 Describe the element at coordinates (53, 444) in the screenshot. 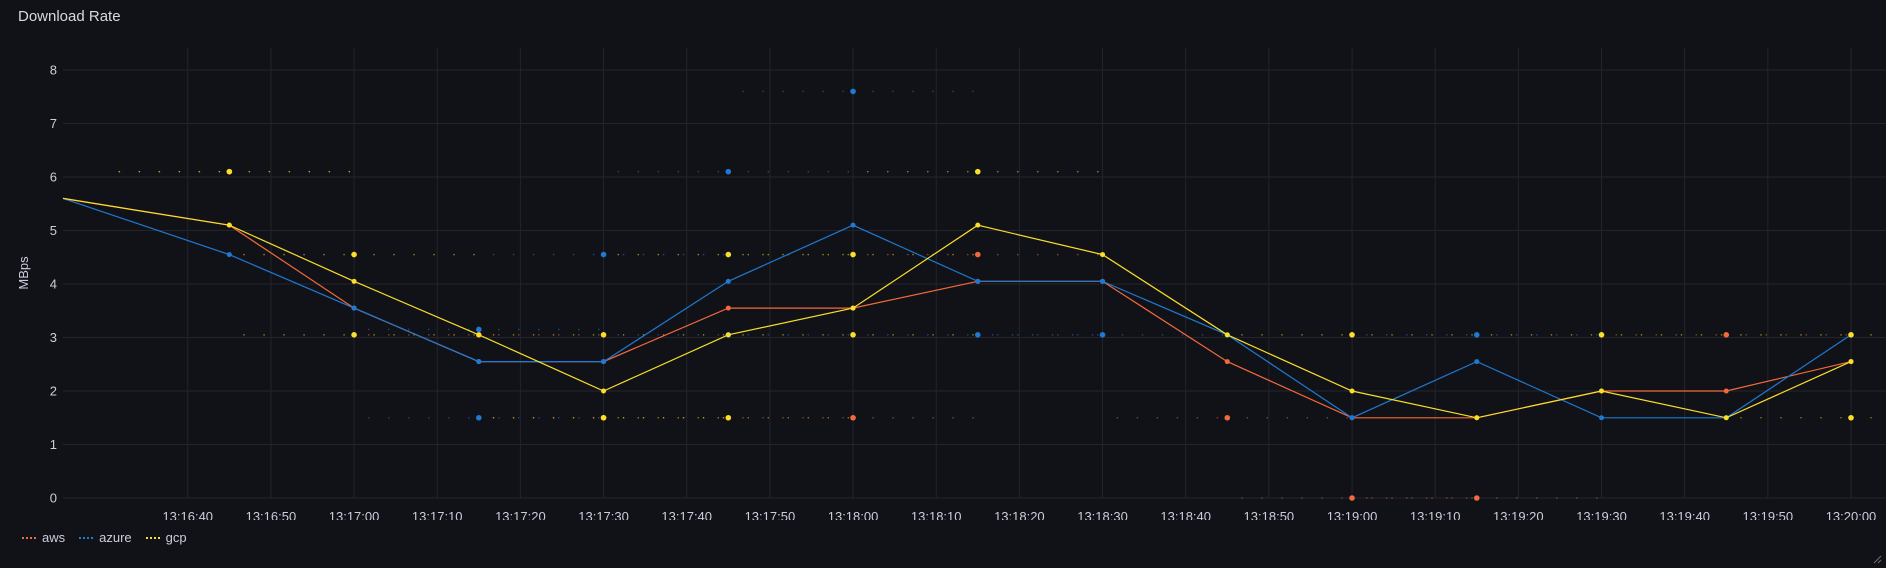

I see `y-tick-label-1: 1` at that location.